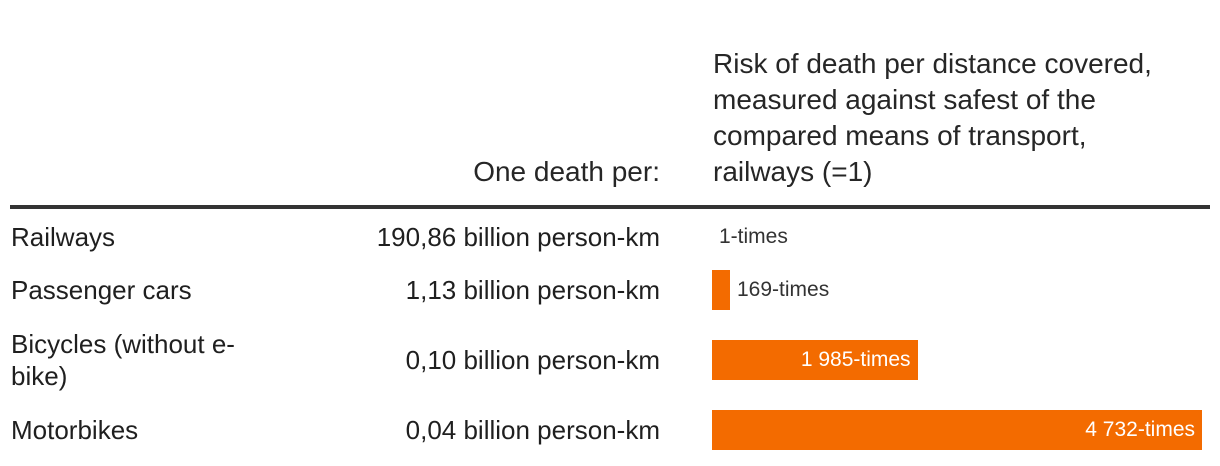 The height and width of the screenshot is (466, 1220). Describe the element at coordinates (783, 289) in the screenshot. I see `bar-value-label: 169-times` at that location.